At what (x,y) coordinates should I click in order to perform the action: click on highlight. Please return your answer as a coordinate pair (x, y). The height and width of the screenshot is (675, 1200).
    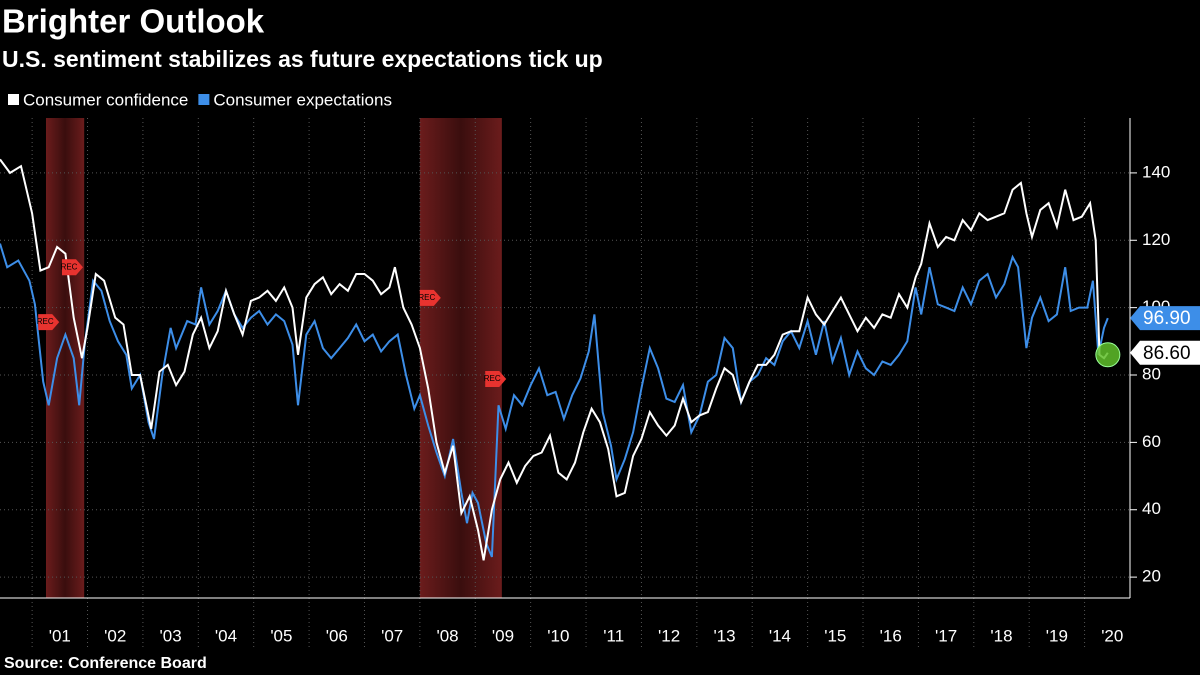
    Looking at the image, I should click on (1108, 355).